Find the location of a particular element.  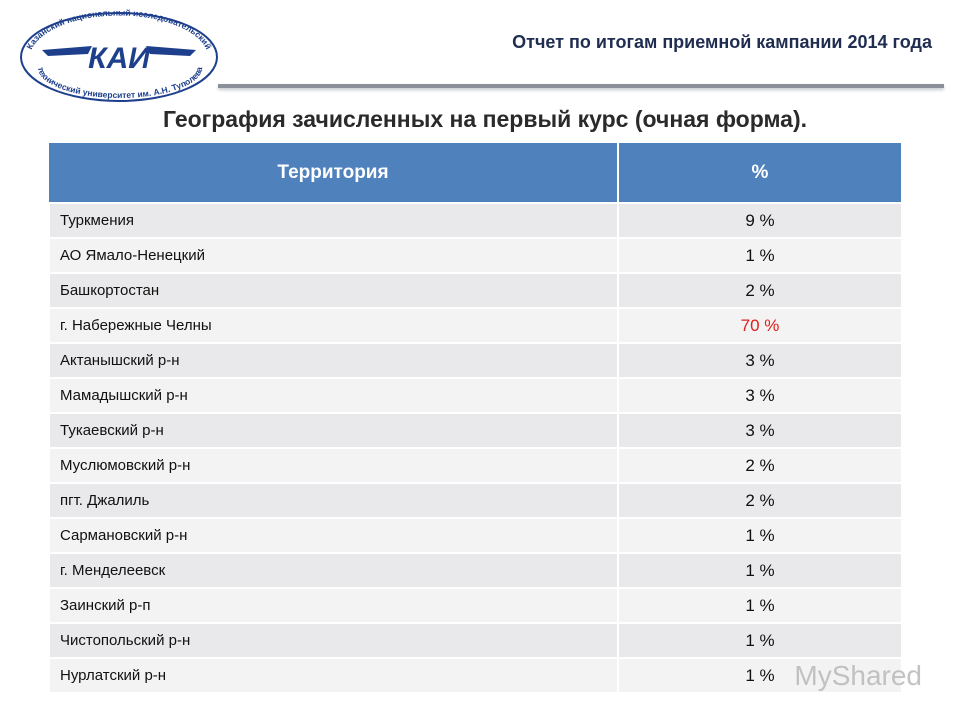

table-row: Башкортостан 2 % is located at coordinates (475, 290).